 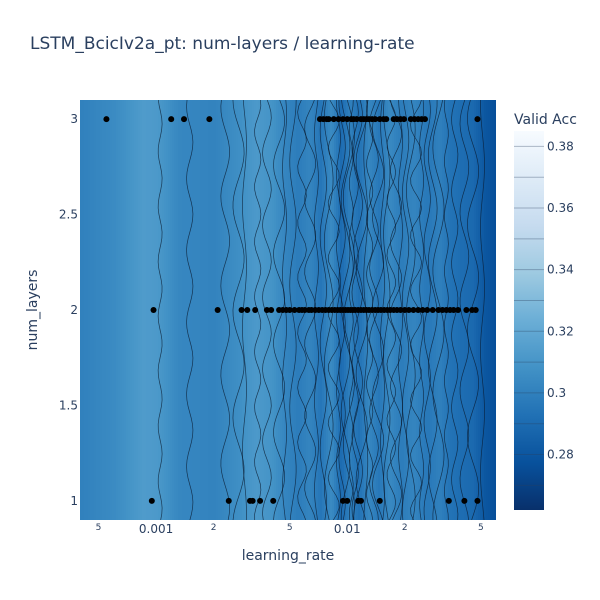 I want to click on x-axis-title: learning_rate, so click(x=288, y=556).